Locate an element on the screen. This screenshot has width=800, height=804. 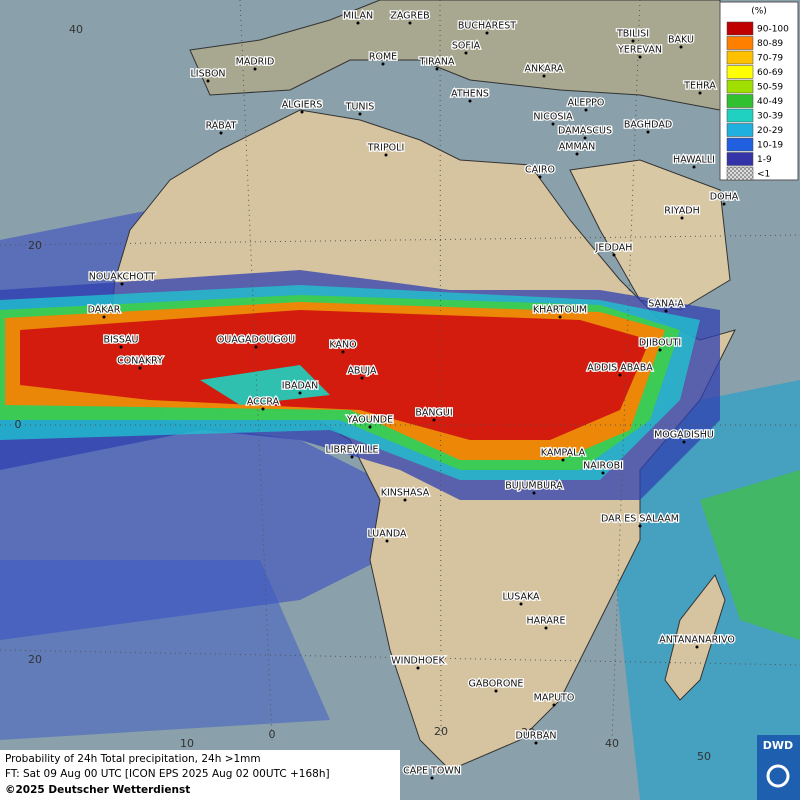
city-label: WINDHOEK is located at coordinates (418, 661).